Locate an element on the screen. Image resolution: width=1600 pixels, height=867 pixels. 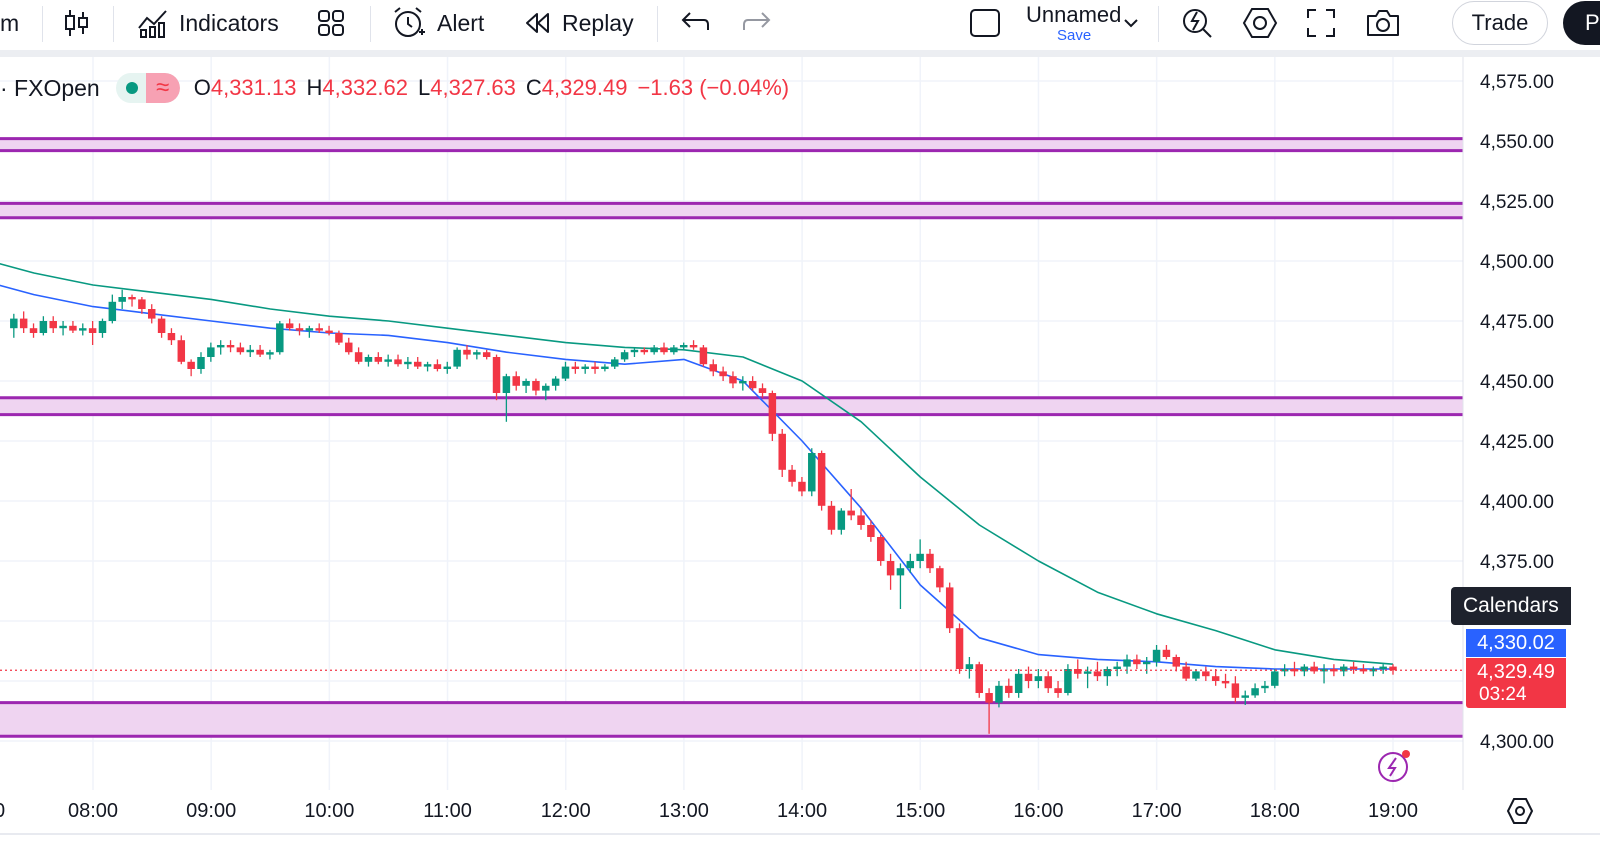
market-status-pill: ≈ is located at coordinates (147, 88).